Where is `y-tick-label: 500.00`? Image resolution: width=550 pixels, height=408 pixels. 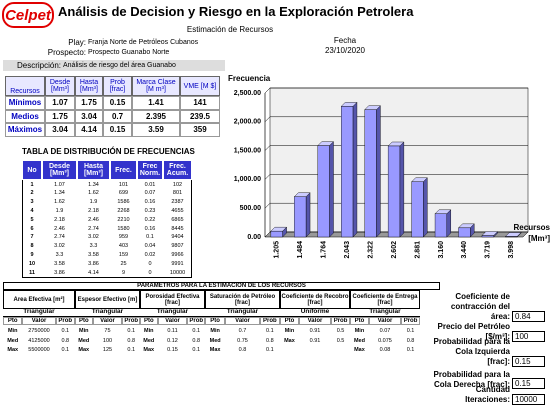
y-tick-label: 500.00 is located at coordinates (251, 208).